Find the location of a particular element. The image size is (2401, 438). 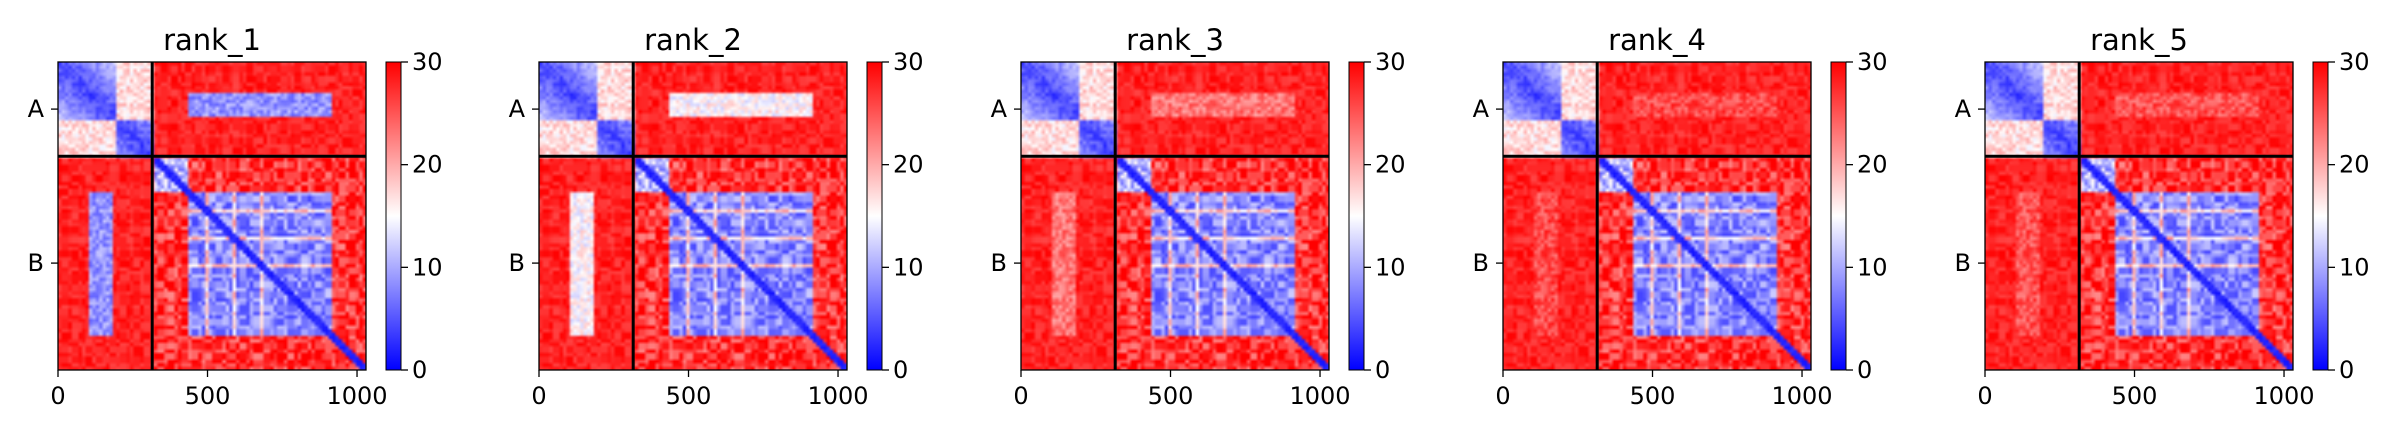

panel-title: rank_1 is located at coordinates (212, 40).